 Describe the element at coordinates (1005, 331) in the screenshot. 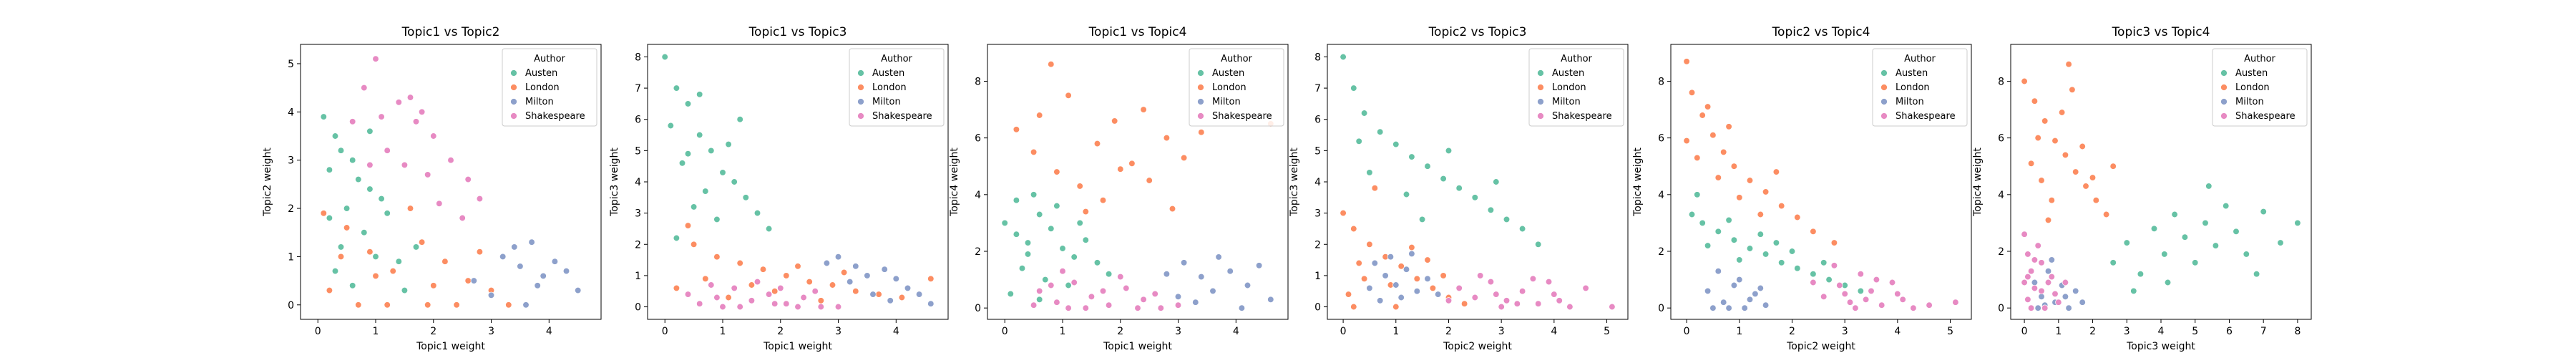

I see `x-tick-label: 0` at that location.